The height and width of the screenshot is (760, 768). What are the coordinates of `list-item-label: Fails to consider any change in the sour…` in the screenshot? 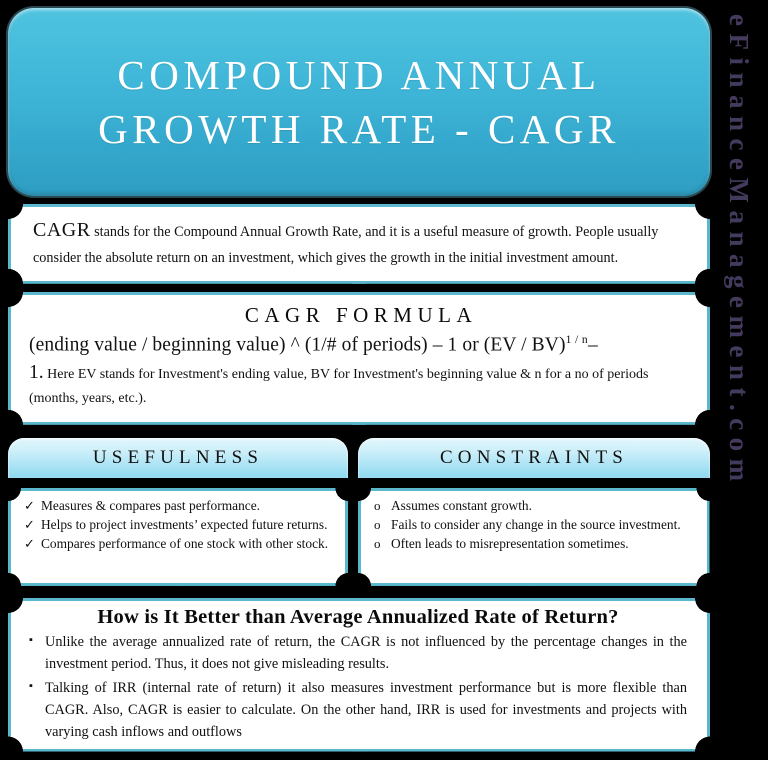 It's located at (536, 524).